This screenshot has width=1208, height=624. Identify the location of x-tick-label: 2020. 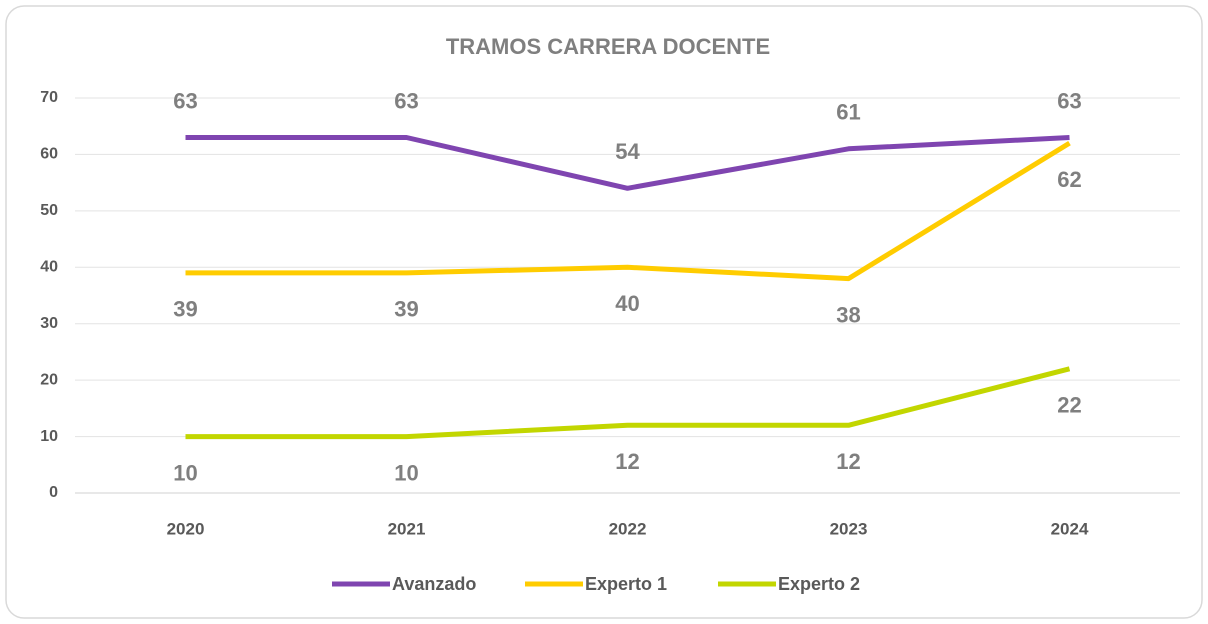
(186, 528).